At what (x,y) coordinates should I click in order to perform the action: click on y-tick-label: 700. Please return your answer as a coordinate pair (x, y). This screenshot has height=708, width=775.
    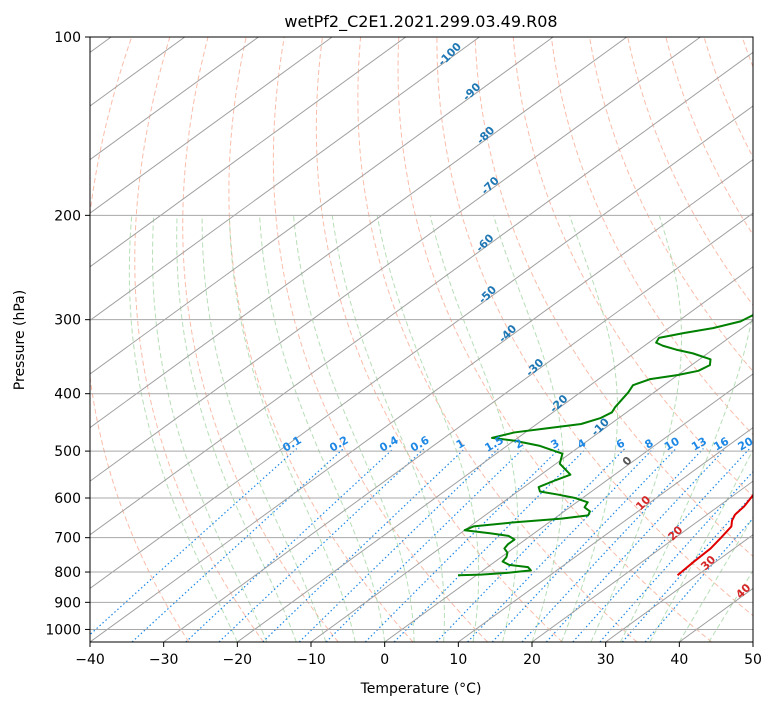
    Looking at the image, I should click on (67, 539).